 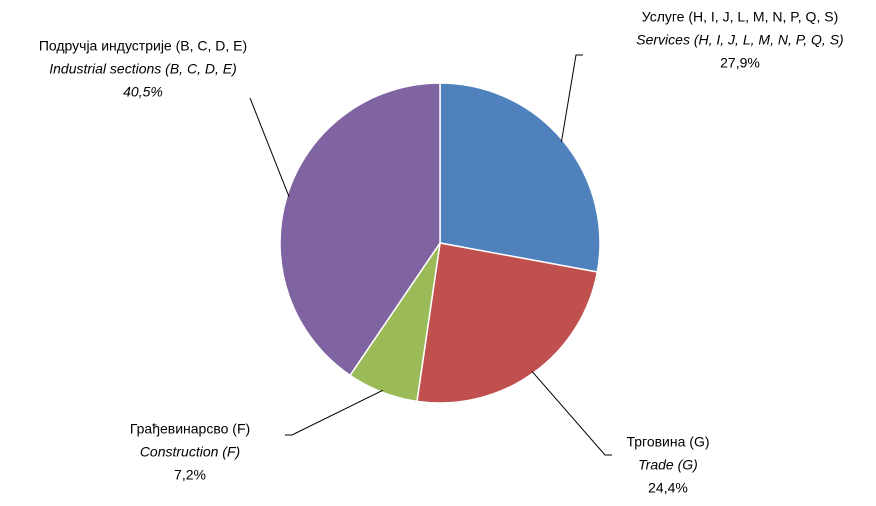 I want to click on slice-label: Услуге (H, I, J, L, M, N, P, Q, S), so click(x=740, y=17).